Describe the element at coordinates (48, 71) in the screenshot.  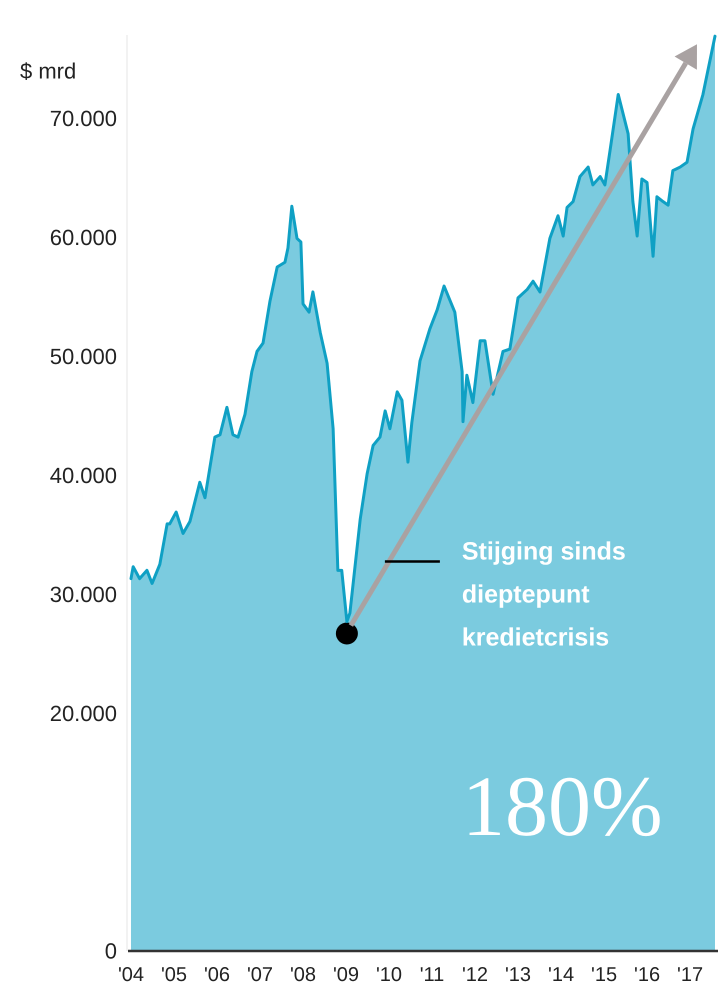
I see `y-axis-title: $ mrd` at that location.